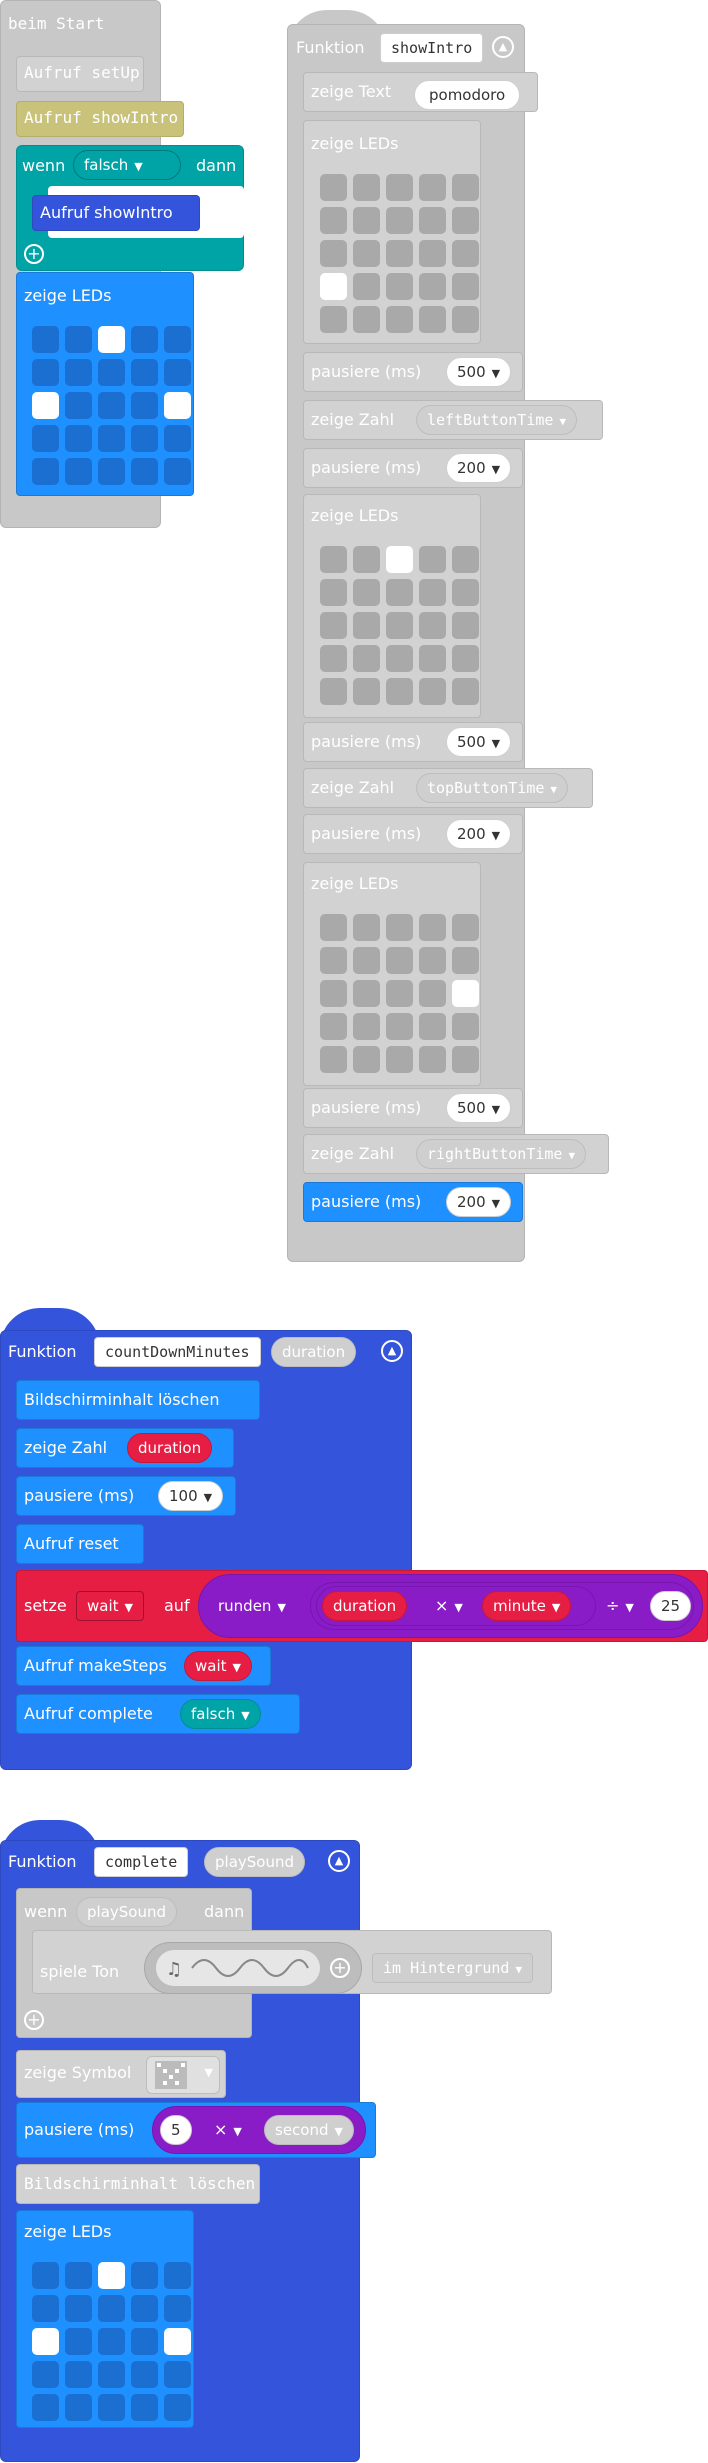 Image resolution: width=708 pixels, height=2463 pixels. Describe the element at coordinates (141, 1862) in the screenshot. I see `complete-name-field: complete` at that location.